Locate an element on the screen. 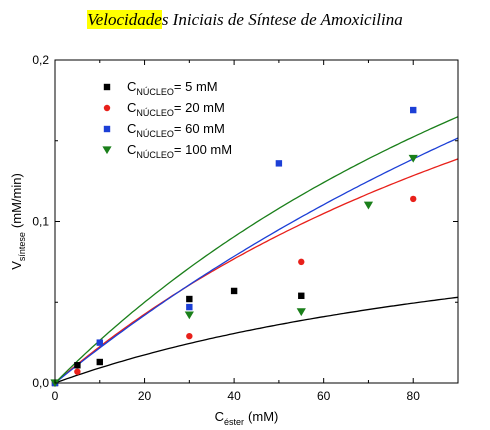 This screenshot has height=430, width=490. y-axis-title-subscript: síntese is located at coordinates (22, 246).